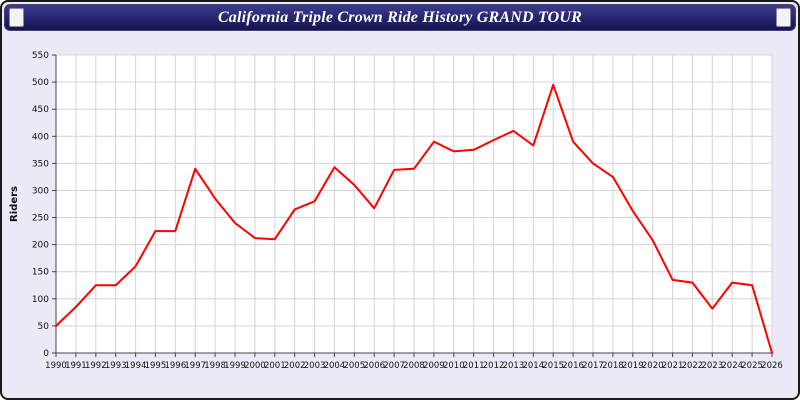 The image size is (800, 400). What do you see at coordinates (633, 366) in the screenshot?
I see `svg-text: 2019` at bounding box center [633, 366].